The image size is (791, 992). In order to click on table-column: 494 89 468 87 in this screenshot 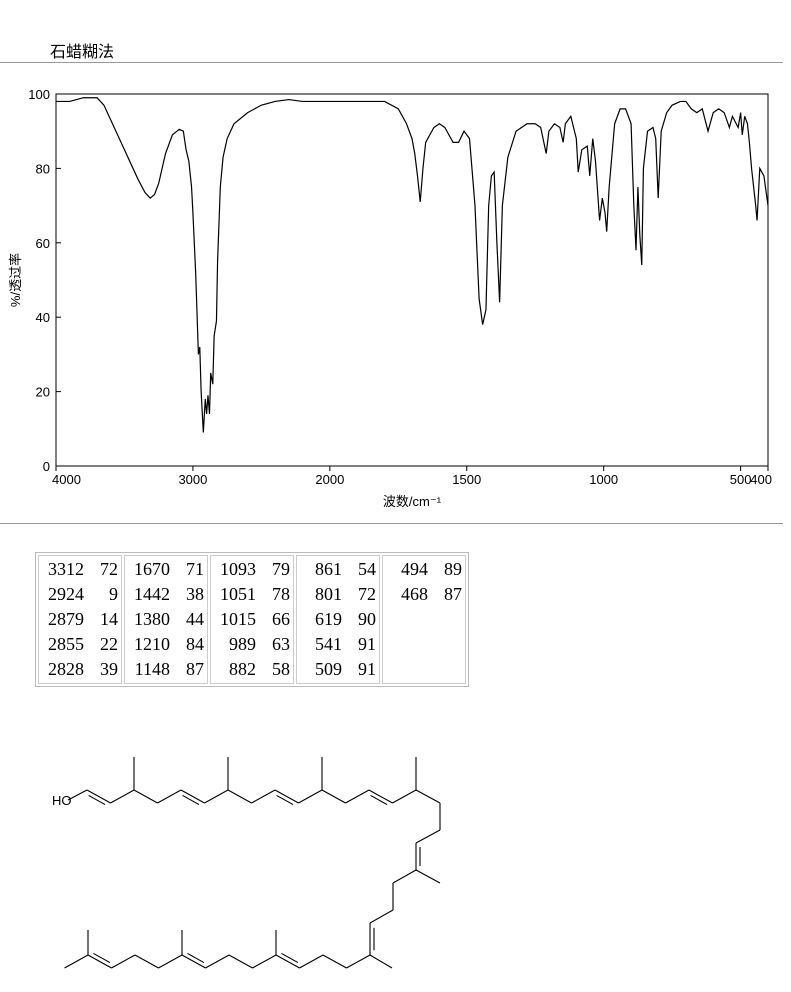, I will do `click(424, 619)`.